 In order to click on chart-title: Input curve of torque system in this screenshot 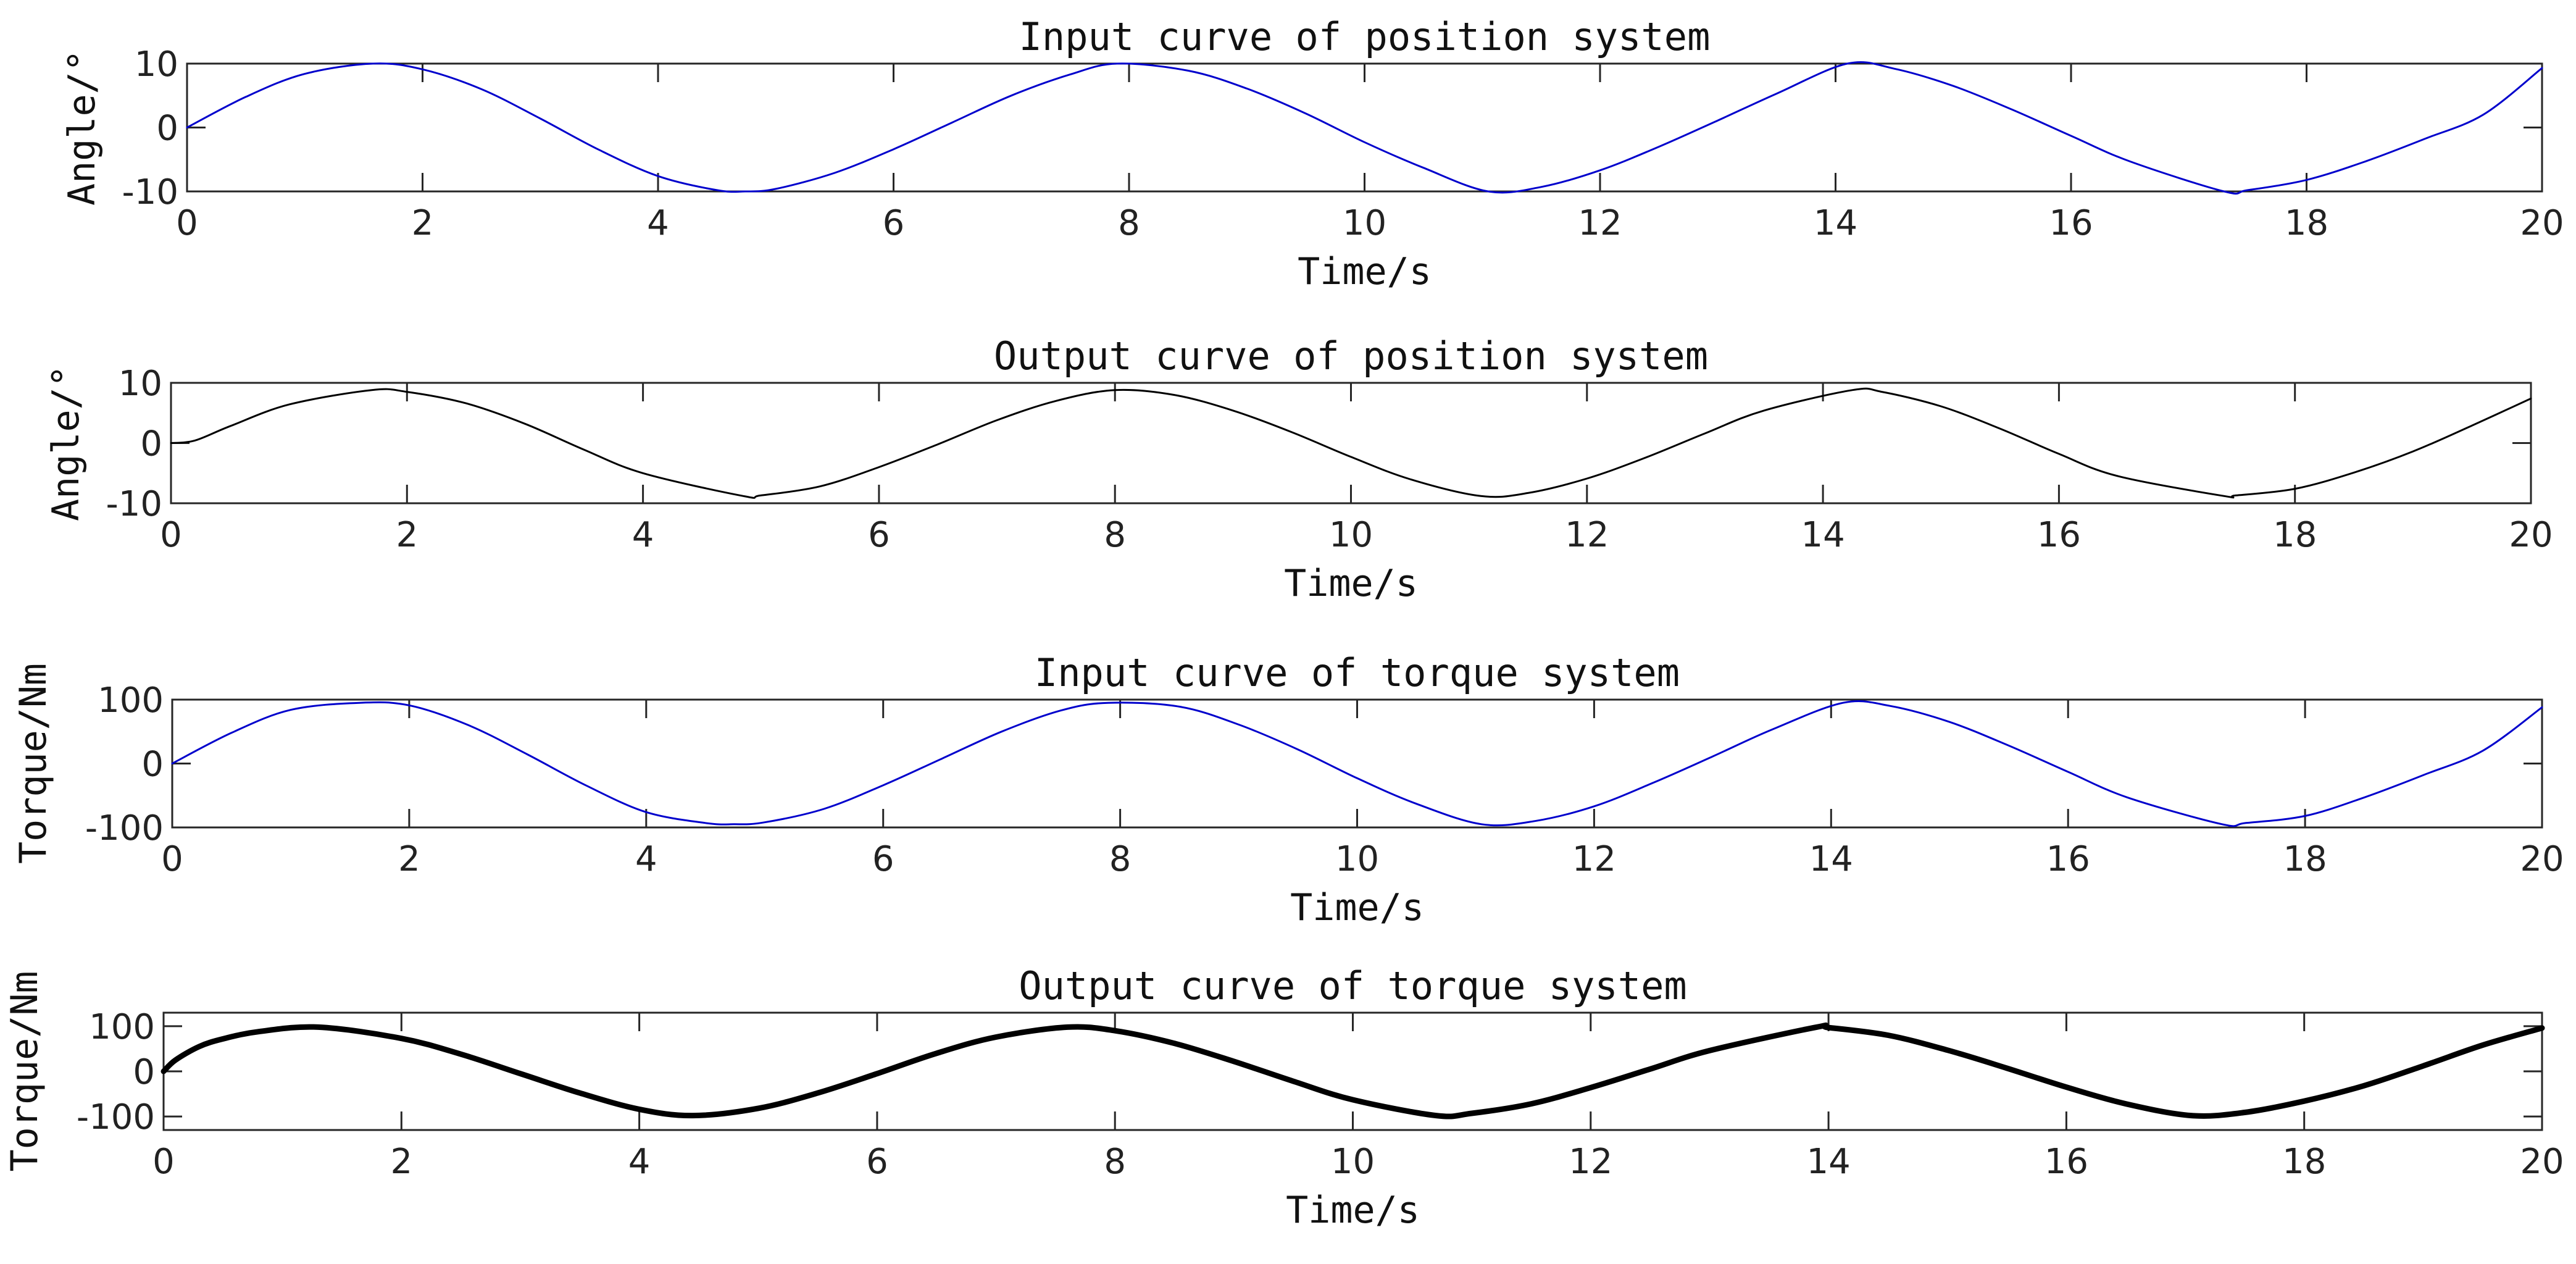, I will do `click(1357, 673)`.